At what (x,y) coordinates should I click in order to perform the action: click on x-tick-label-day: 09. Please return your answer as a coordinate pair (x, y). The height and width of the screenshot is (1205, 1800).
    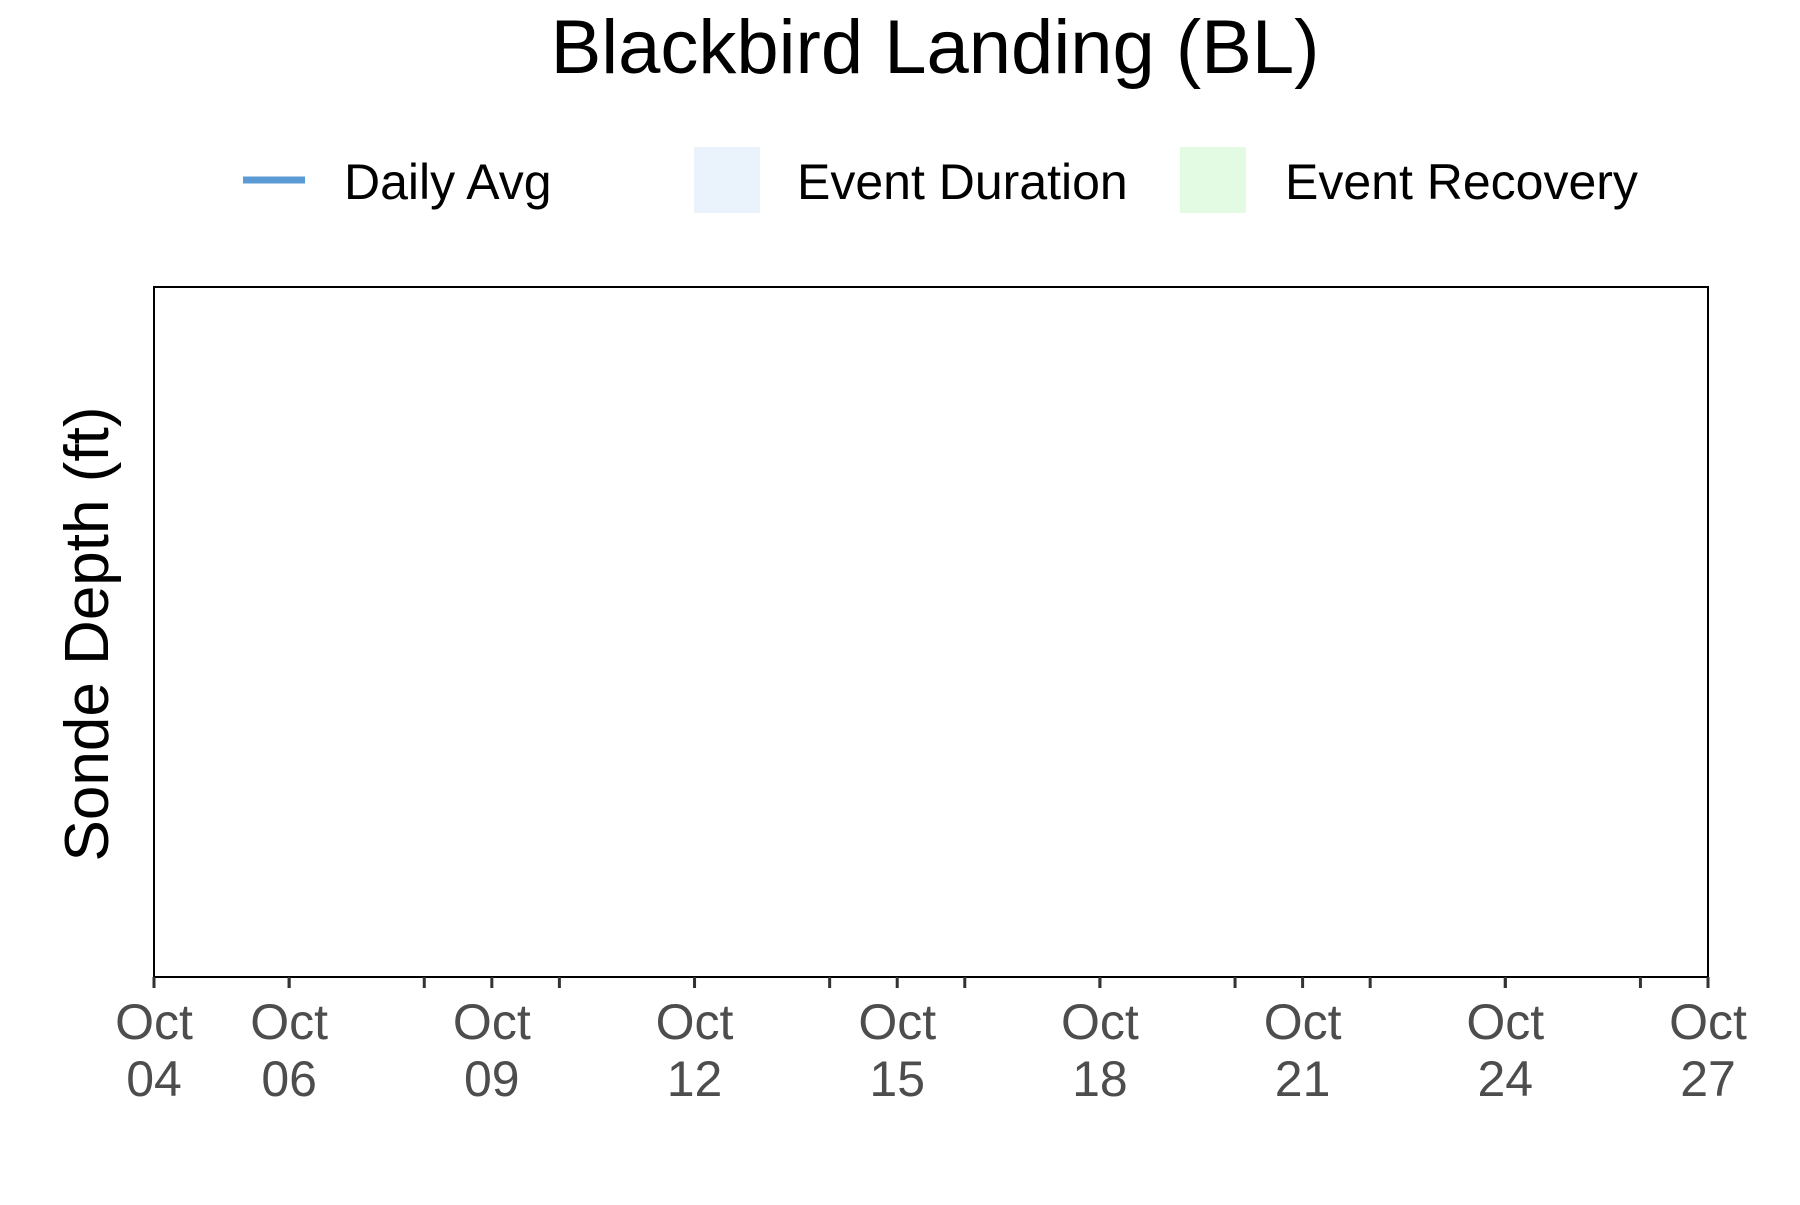
    Looking at the image, I should click on (492, 1079).